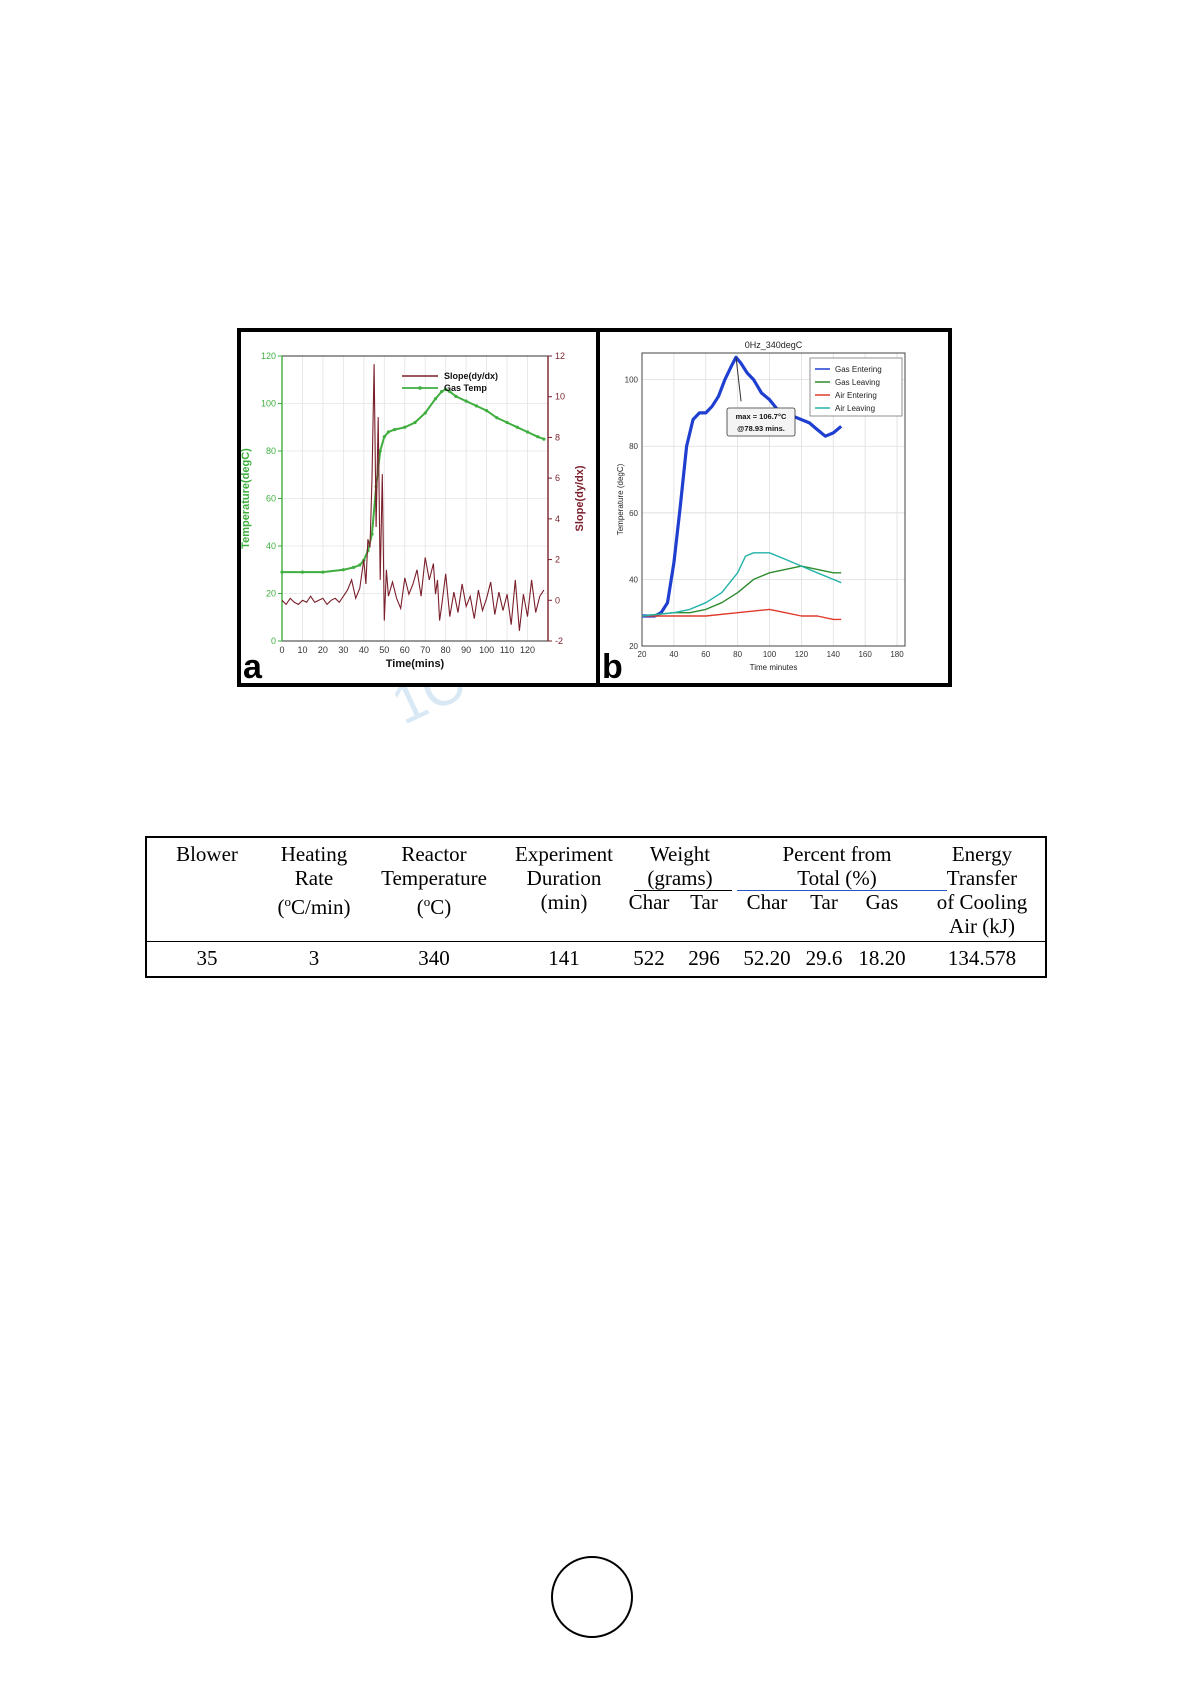 This screenshot has width=1192, height=1685. What do you see at coordinates (268, 404) in the screenshot?
I see `panel-a-left-tick-label: 100` at bounding box center [268, 404].